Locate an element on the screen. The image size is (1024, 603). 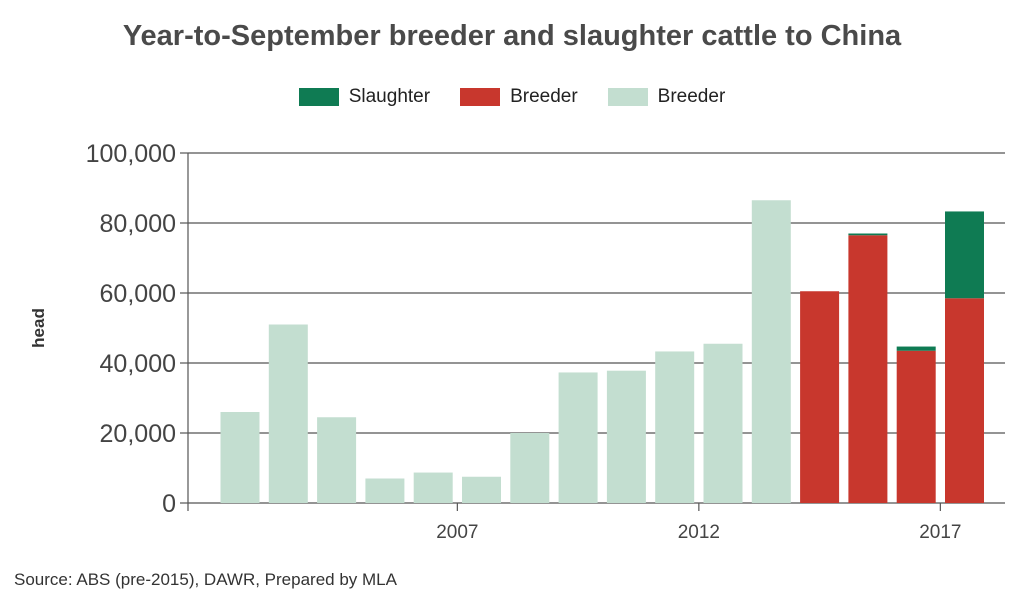
bar-breeder-light-2011 is located at coordinates (675, 427).